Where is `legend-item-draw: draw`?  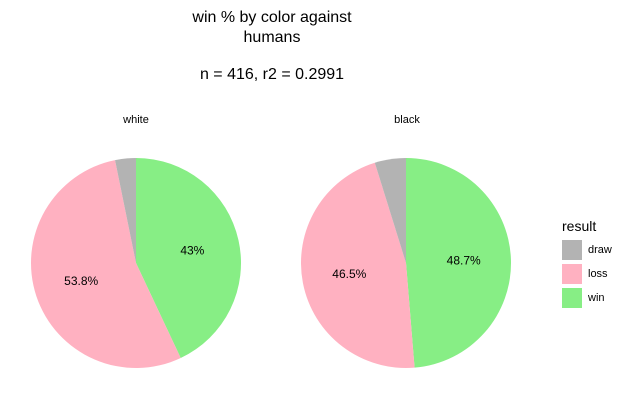
legend-item-draw: draw is located at coordinates (587, 250).